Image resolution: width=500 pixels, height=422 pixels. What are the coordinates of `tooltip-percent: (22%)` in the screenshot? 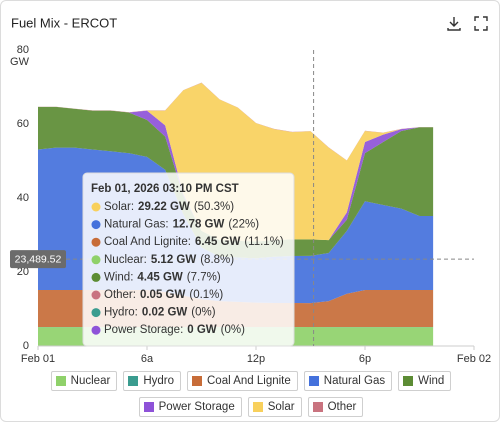 It's located at (243, 225).